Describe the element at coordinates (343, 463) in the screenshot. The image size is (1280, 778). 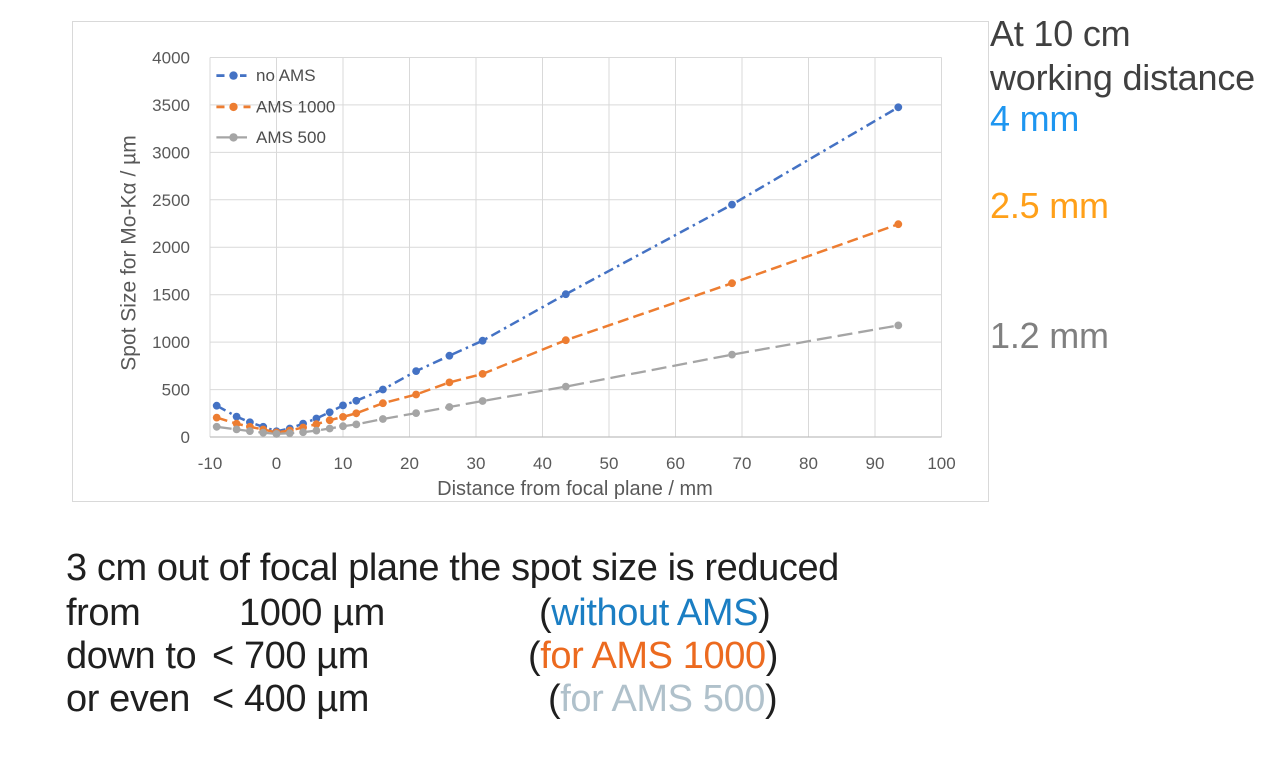
I see `svg-text: 10` at that location.